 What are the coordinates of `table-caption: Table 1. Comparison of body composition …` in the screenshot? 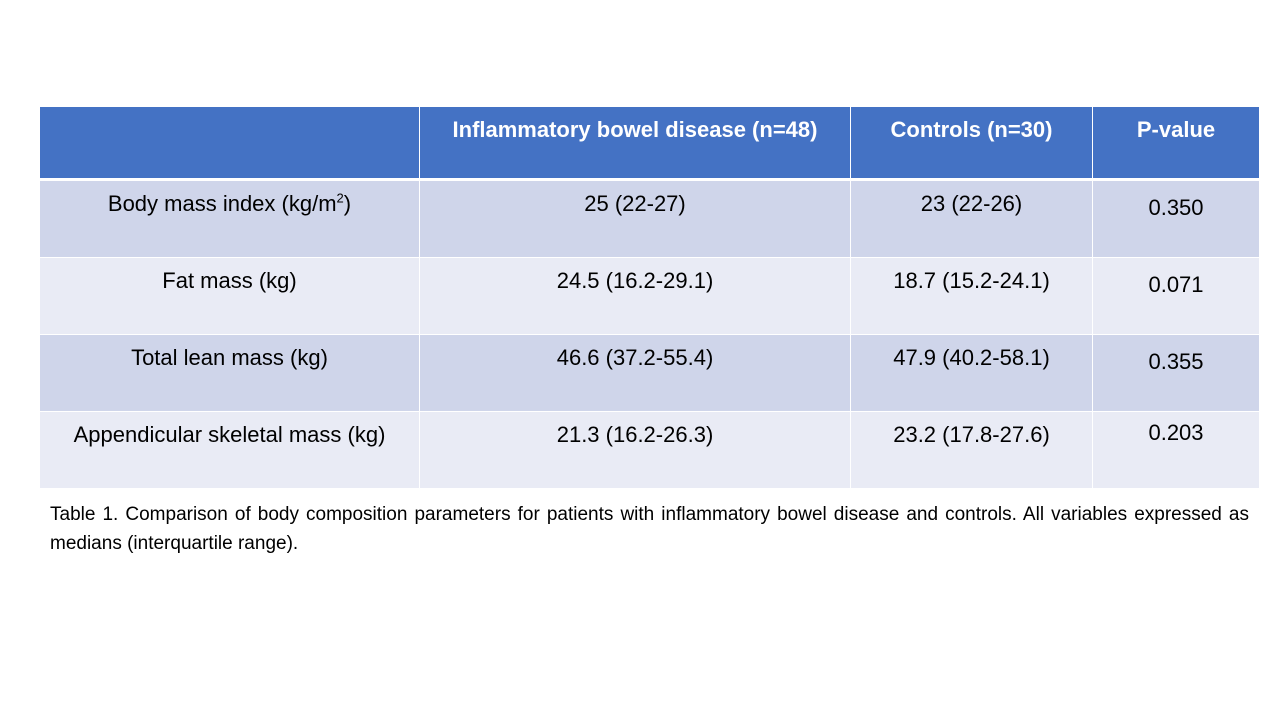 It's located at (649, 529).